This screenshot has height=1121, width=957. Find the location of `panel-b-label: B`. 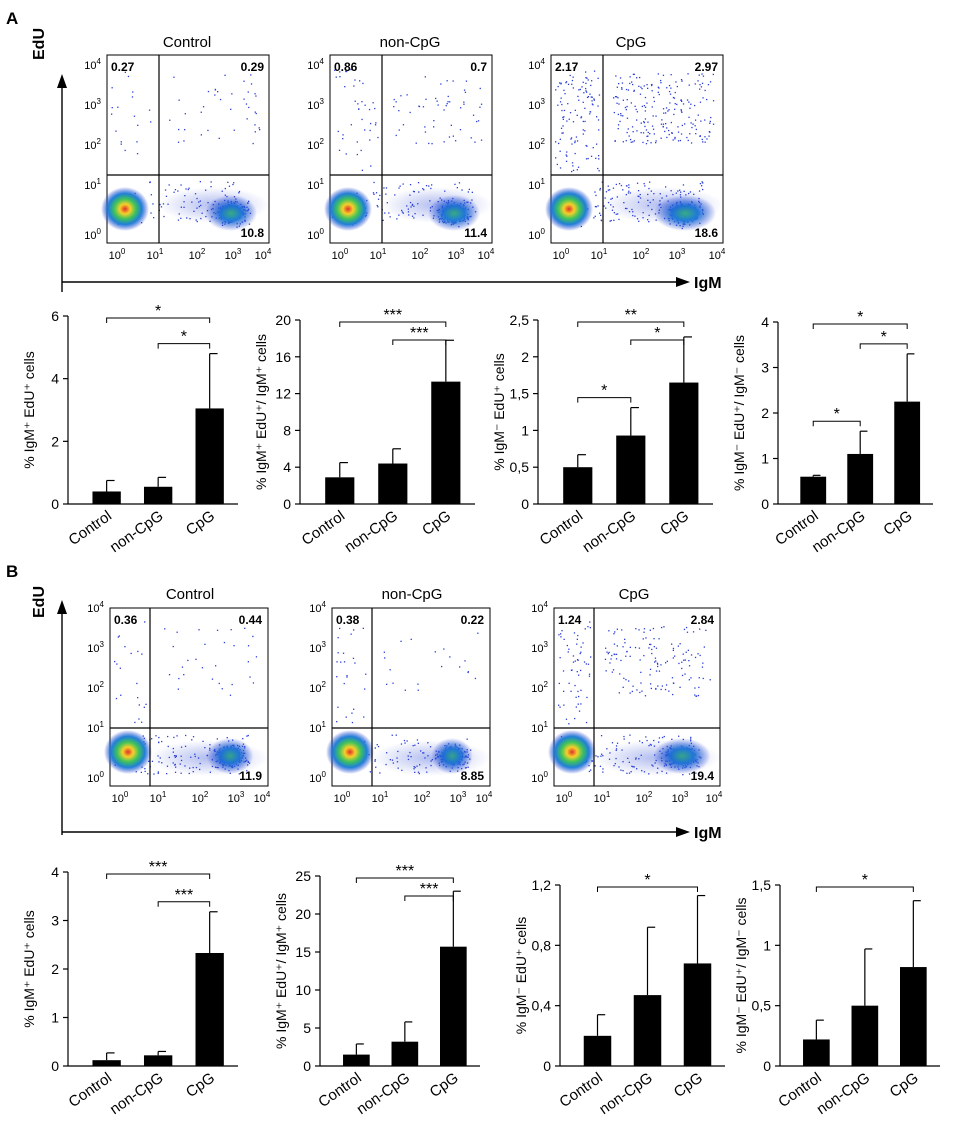

panel-b-label: B is located at coordinates (12, 571).